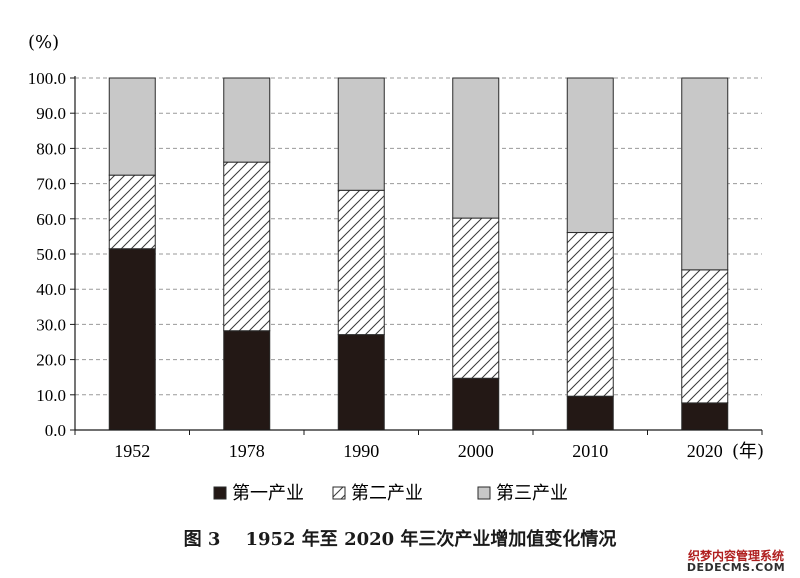 Image resolution: width=800 pixels, height=578 pixels. I want to click on bar-segment-3-1952, so click(132, 126).